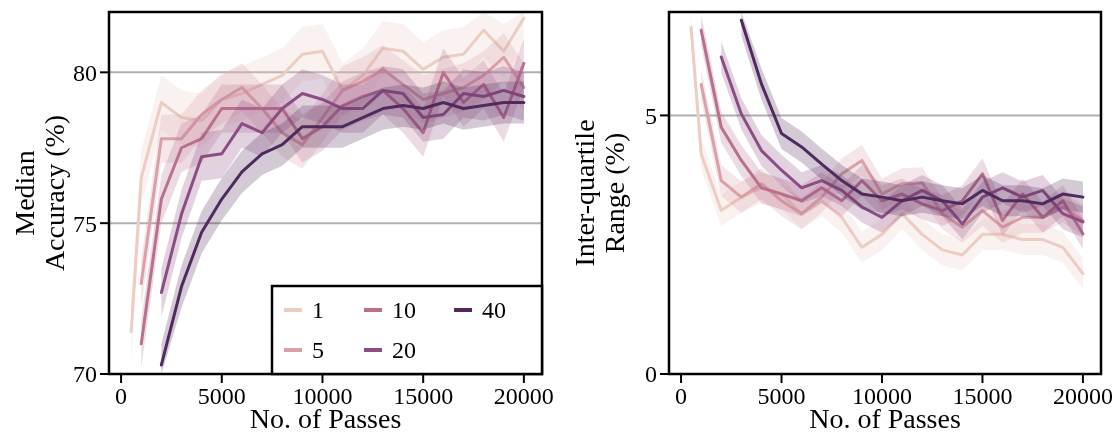 This screenshot has width=1117, height=435. I want to click on y-tick-label: 75, so click(85, 223).